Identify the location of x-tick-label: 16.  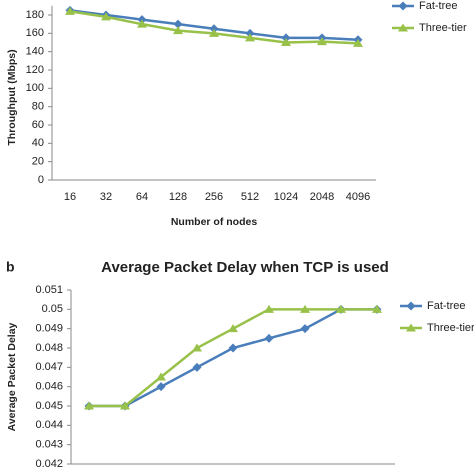
(70, 197).